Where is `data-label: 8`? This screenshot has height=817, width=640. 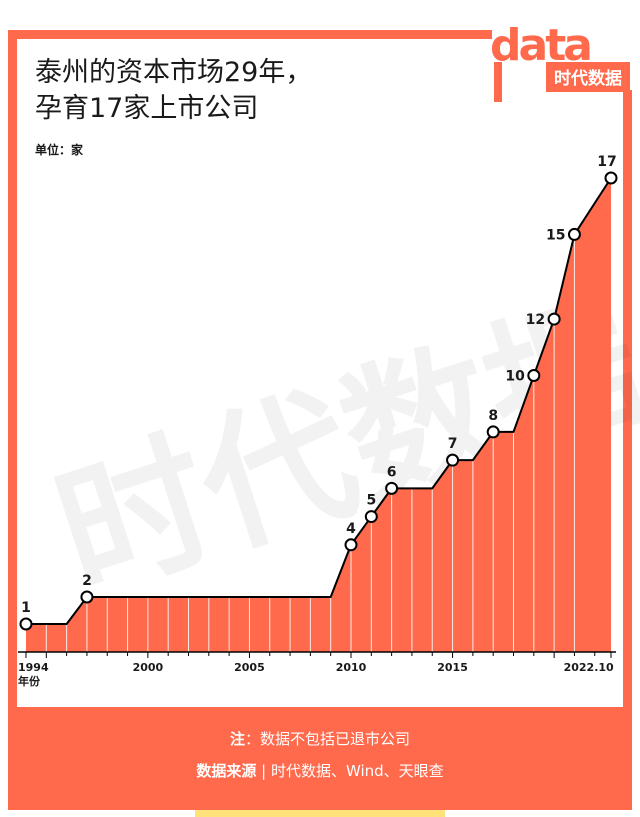
data-label: 8 is located at coordinates (493, 416).